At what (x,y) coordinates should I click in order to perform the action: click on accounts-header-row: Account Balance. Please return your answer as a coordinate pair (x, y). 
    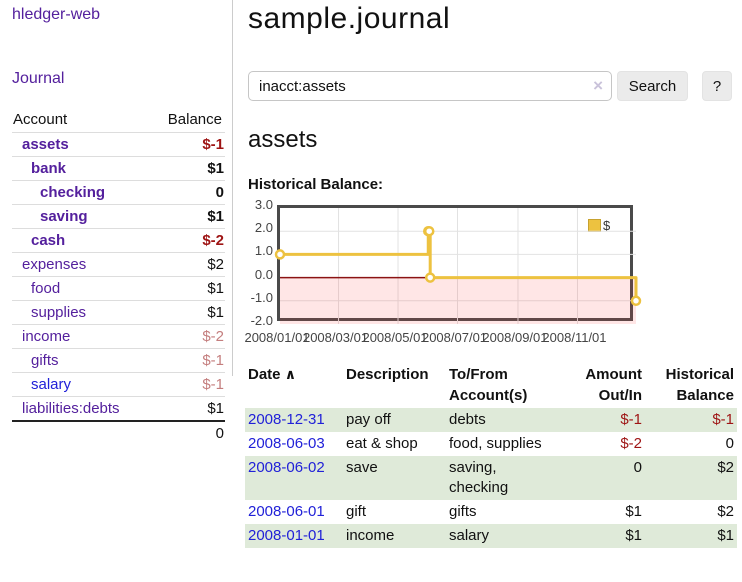
    Looking at the image, I should click on (118, 120).